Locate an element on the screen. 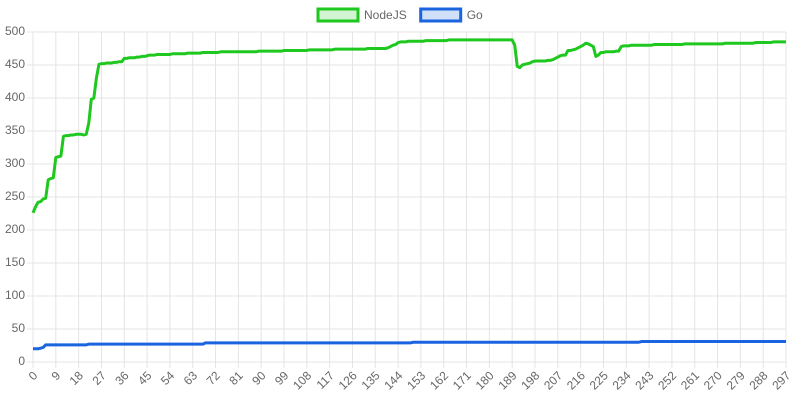 The image size is (800, 400). y-tick-label: 200 is located at coordinates (15, 229).